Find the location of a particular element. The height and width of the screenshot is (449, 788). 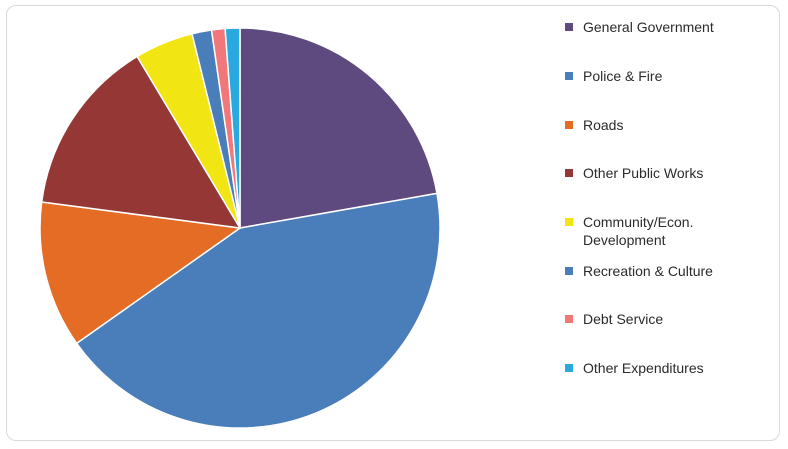

legend-swatch-police-fire is located at coordinates (569, 76).